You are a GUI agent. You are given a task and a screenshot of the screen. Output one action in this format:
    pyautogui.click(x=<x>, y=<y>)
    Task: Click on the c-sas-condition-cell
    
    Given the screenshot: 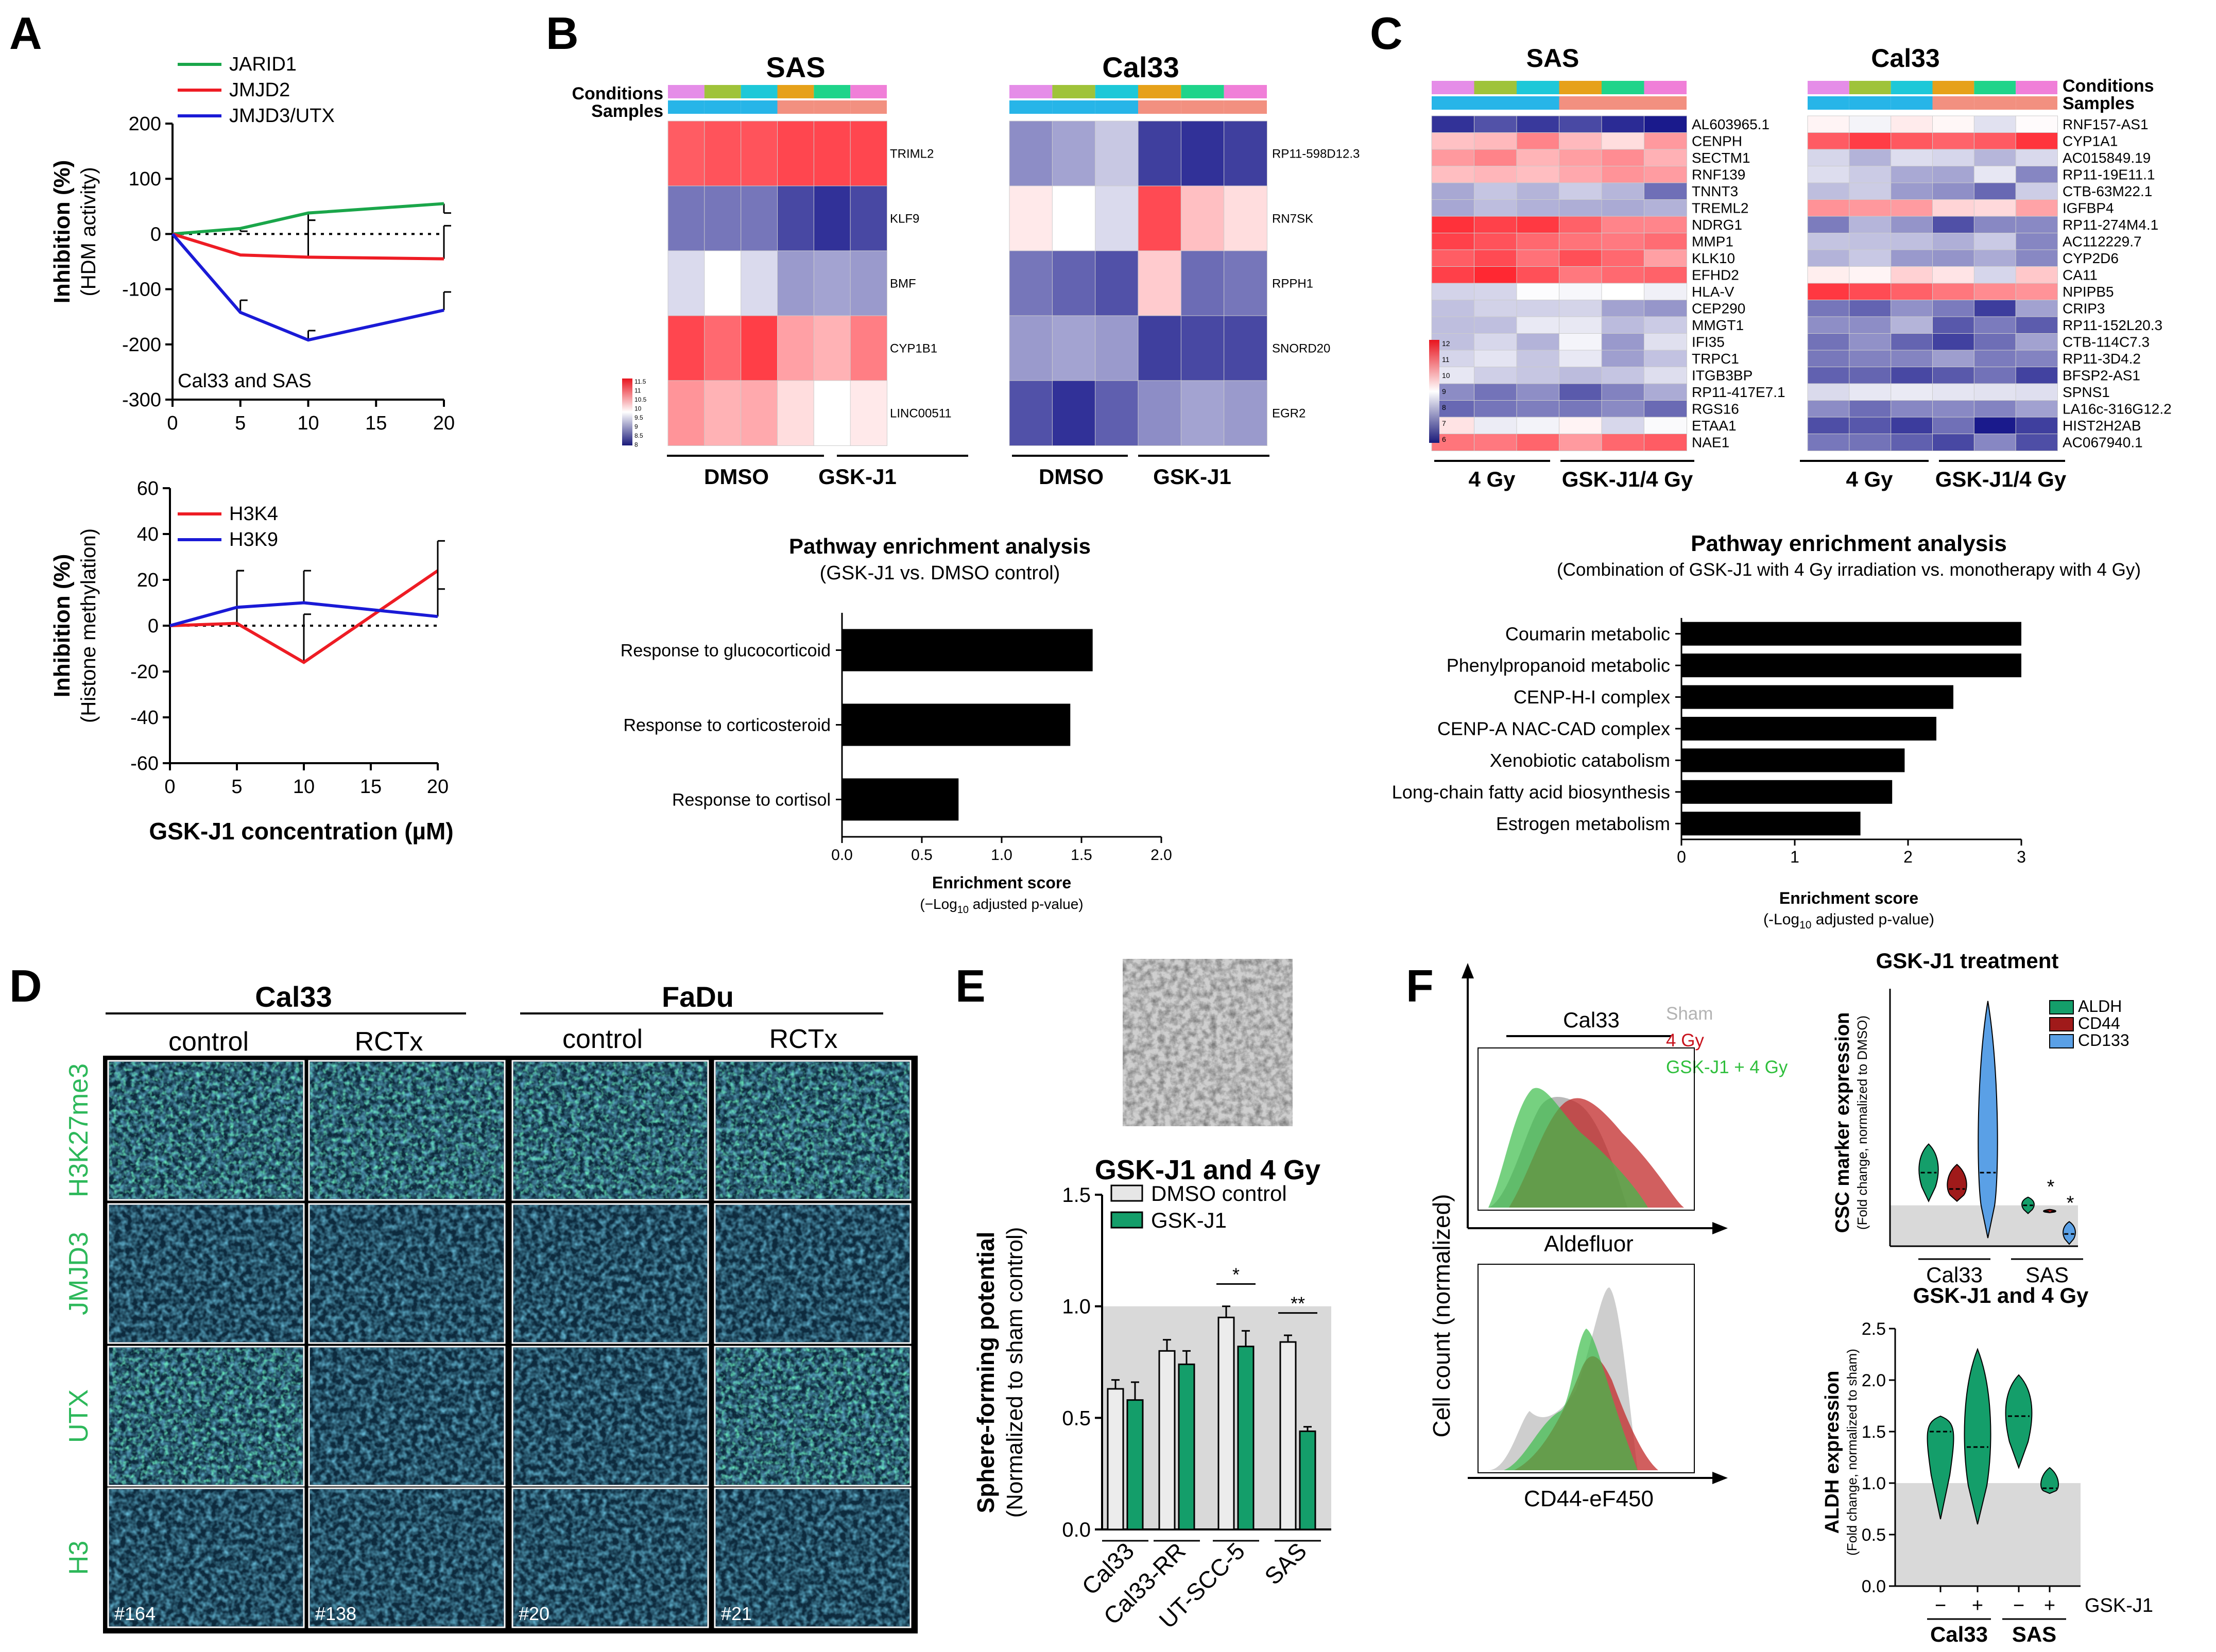 What is the action you would take?
    pyautogui.click(x=1665, y=87)
    